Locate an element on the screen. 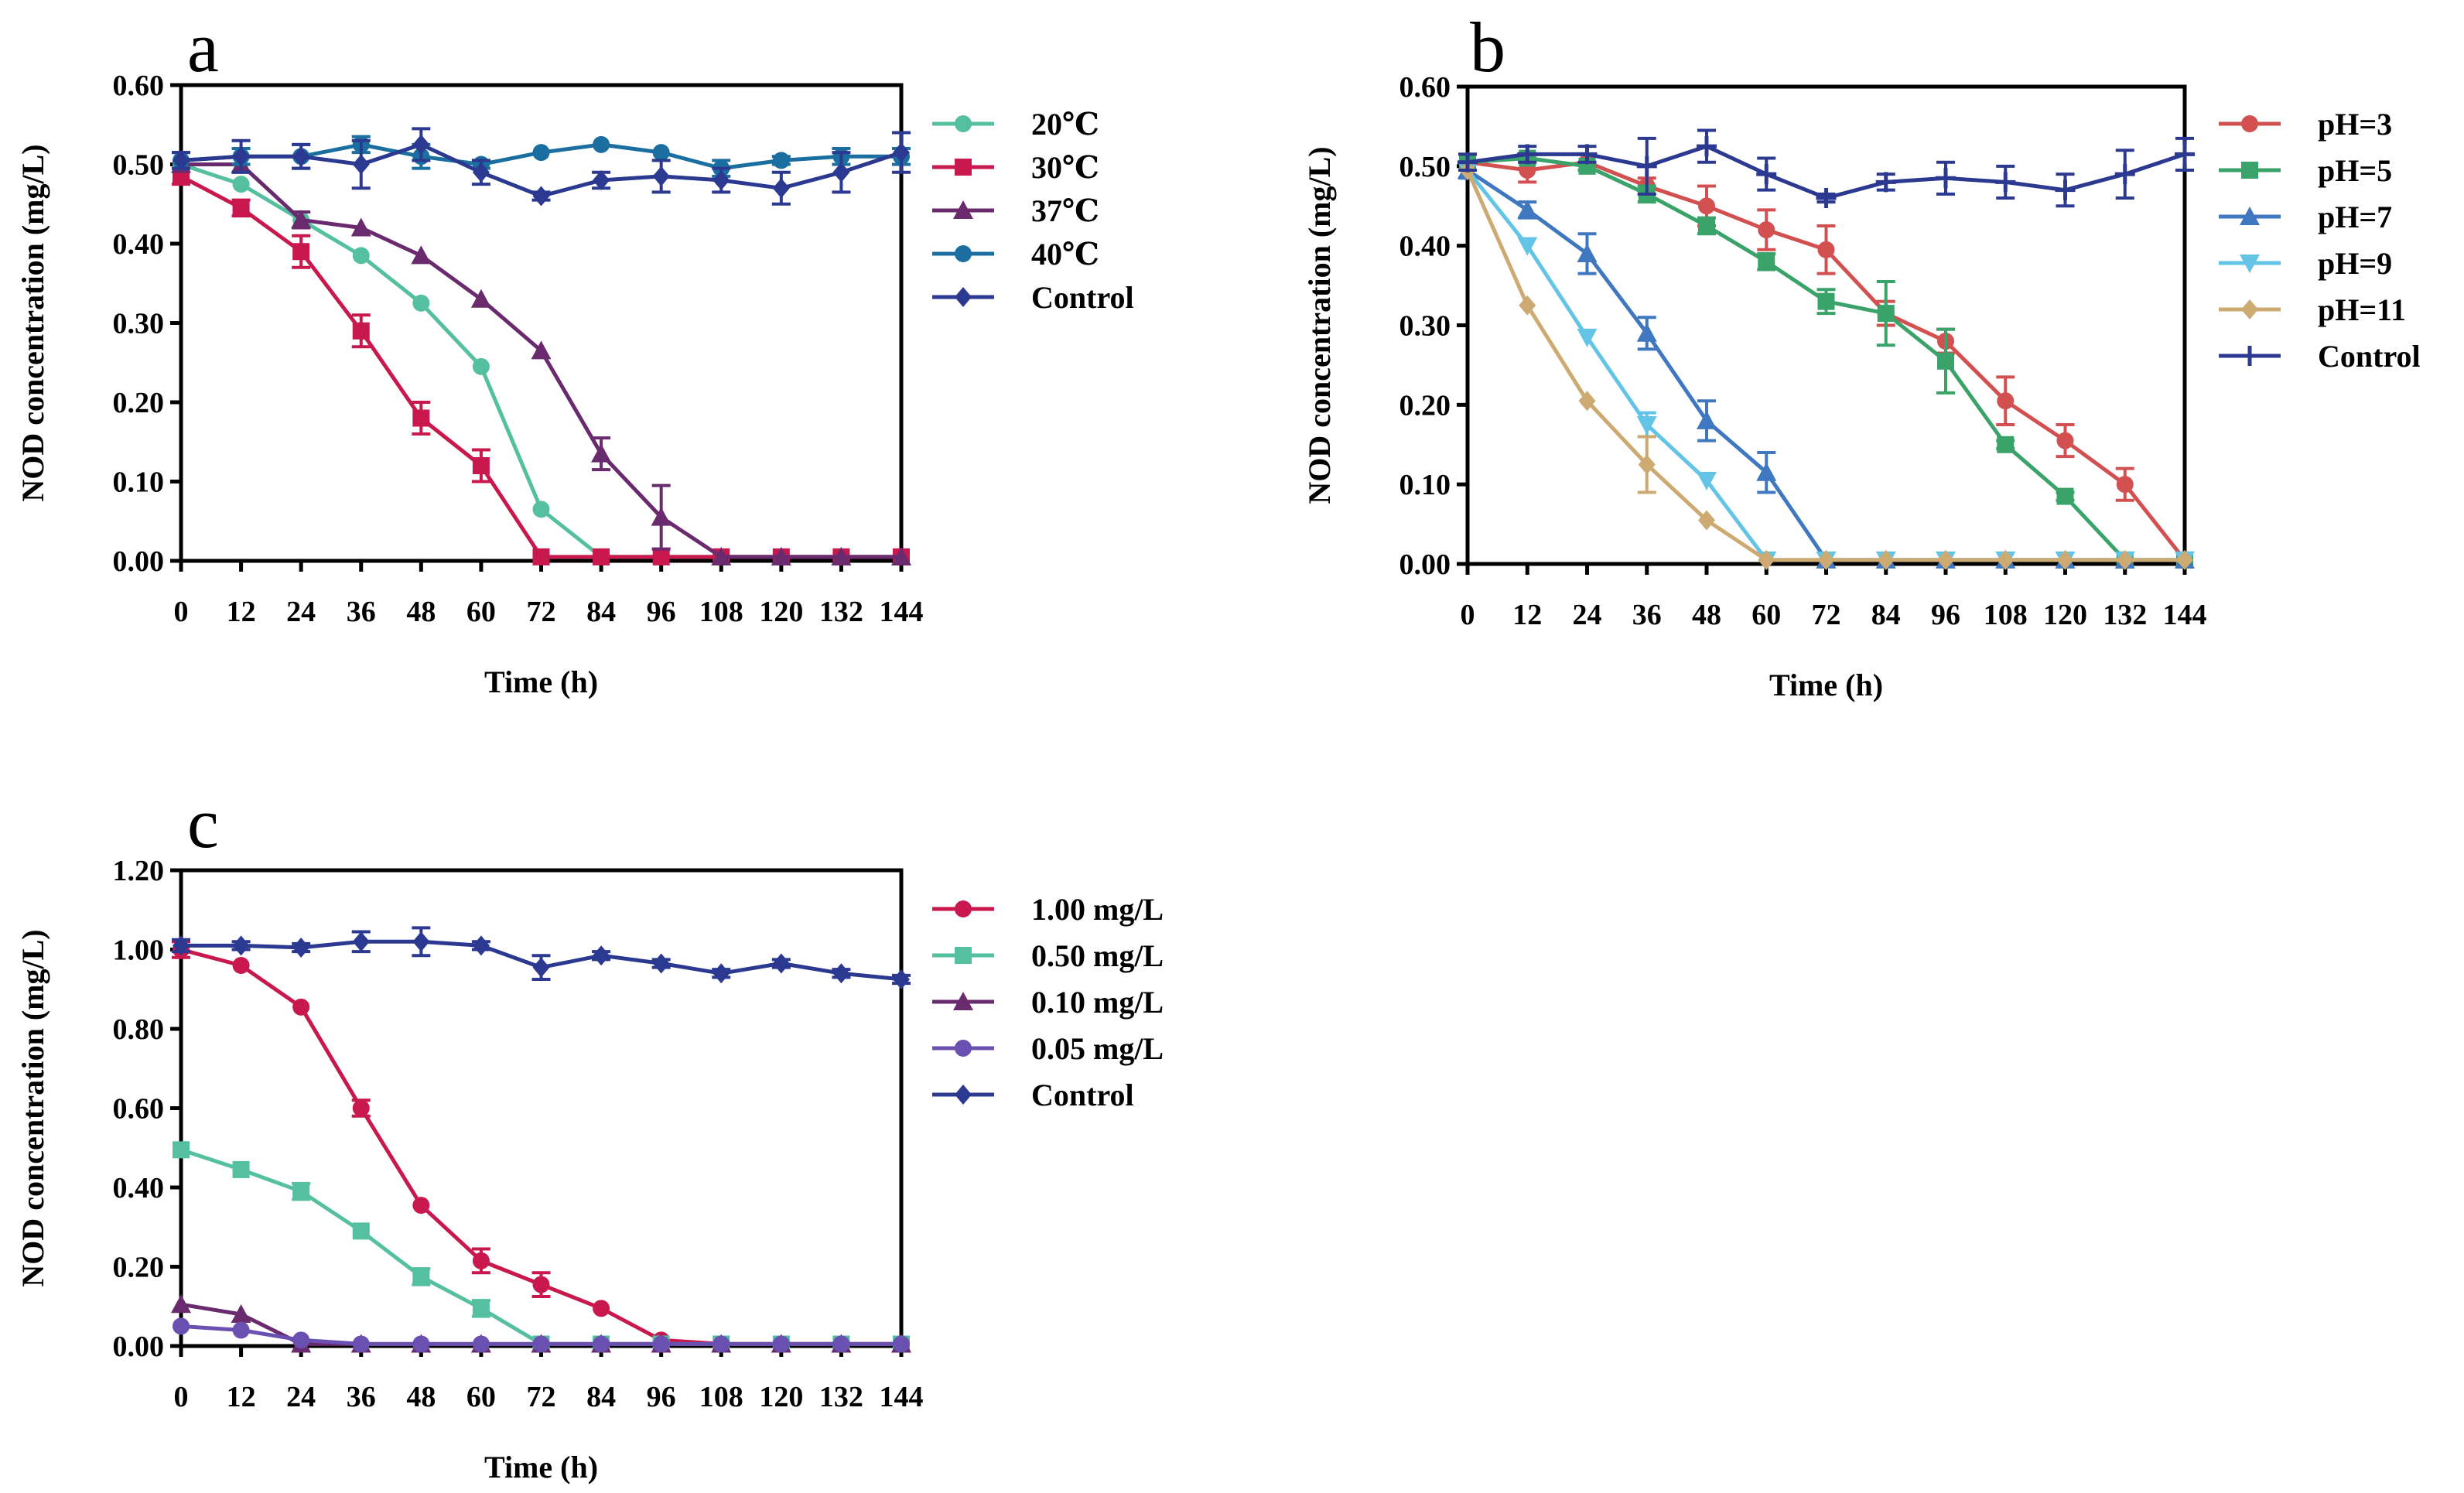 The height and width of the screenshot is (1493, 2464). legend-item-c-0-05-mg-l: 0.05 mg/L is located at coordinates (1048, 1048).